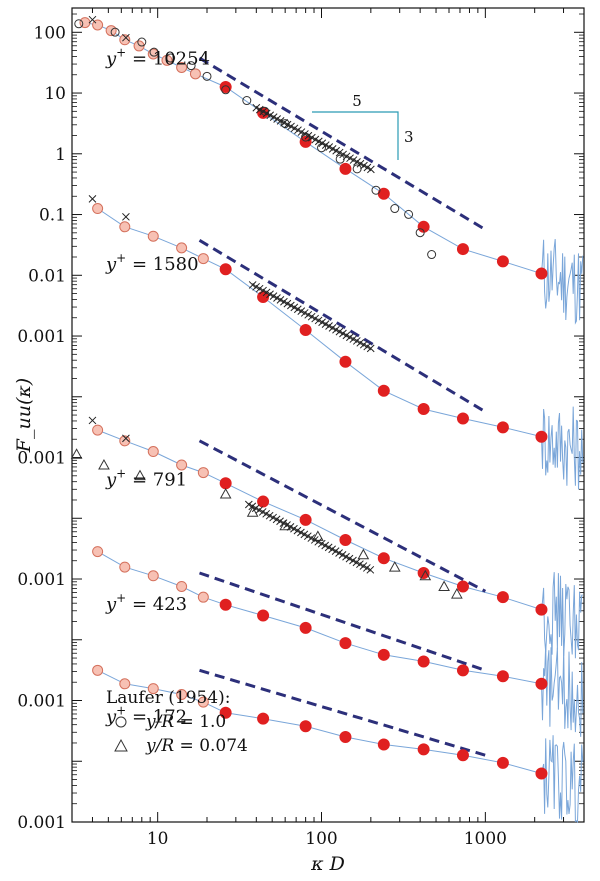  I want to click on y-tick-label: 1, so click(60, 155).